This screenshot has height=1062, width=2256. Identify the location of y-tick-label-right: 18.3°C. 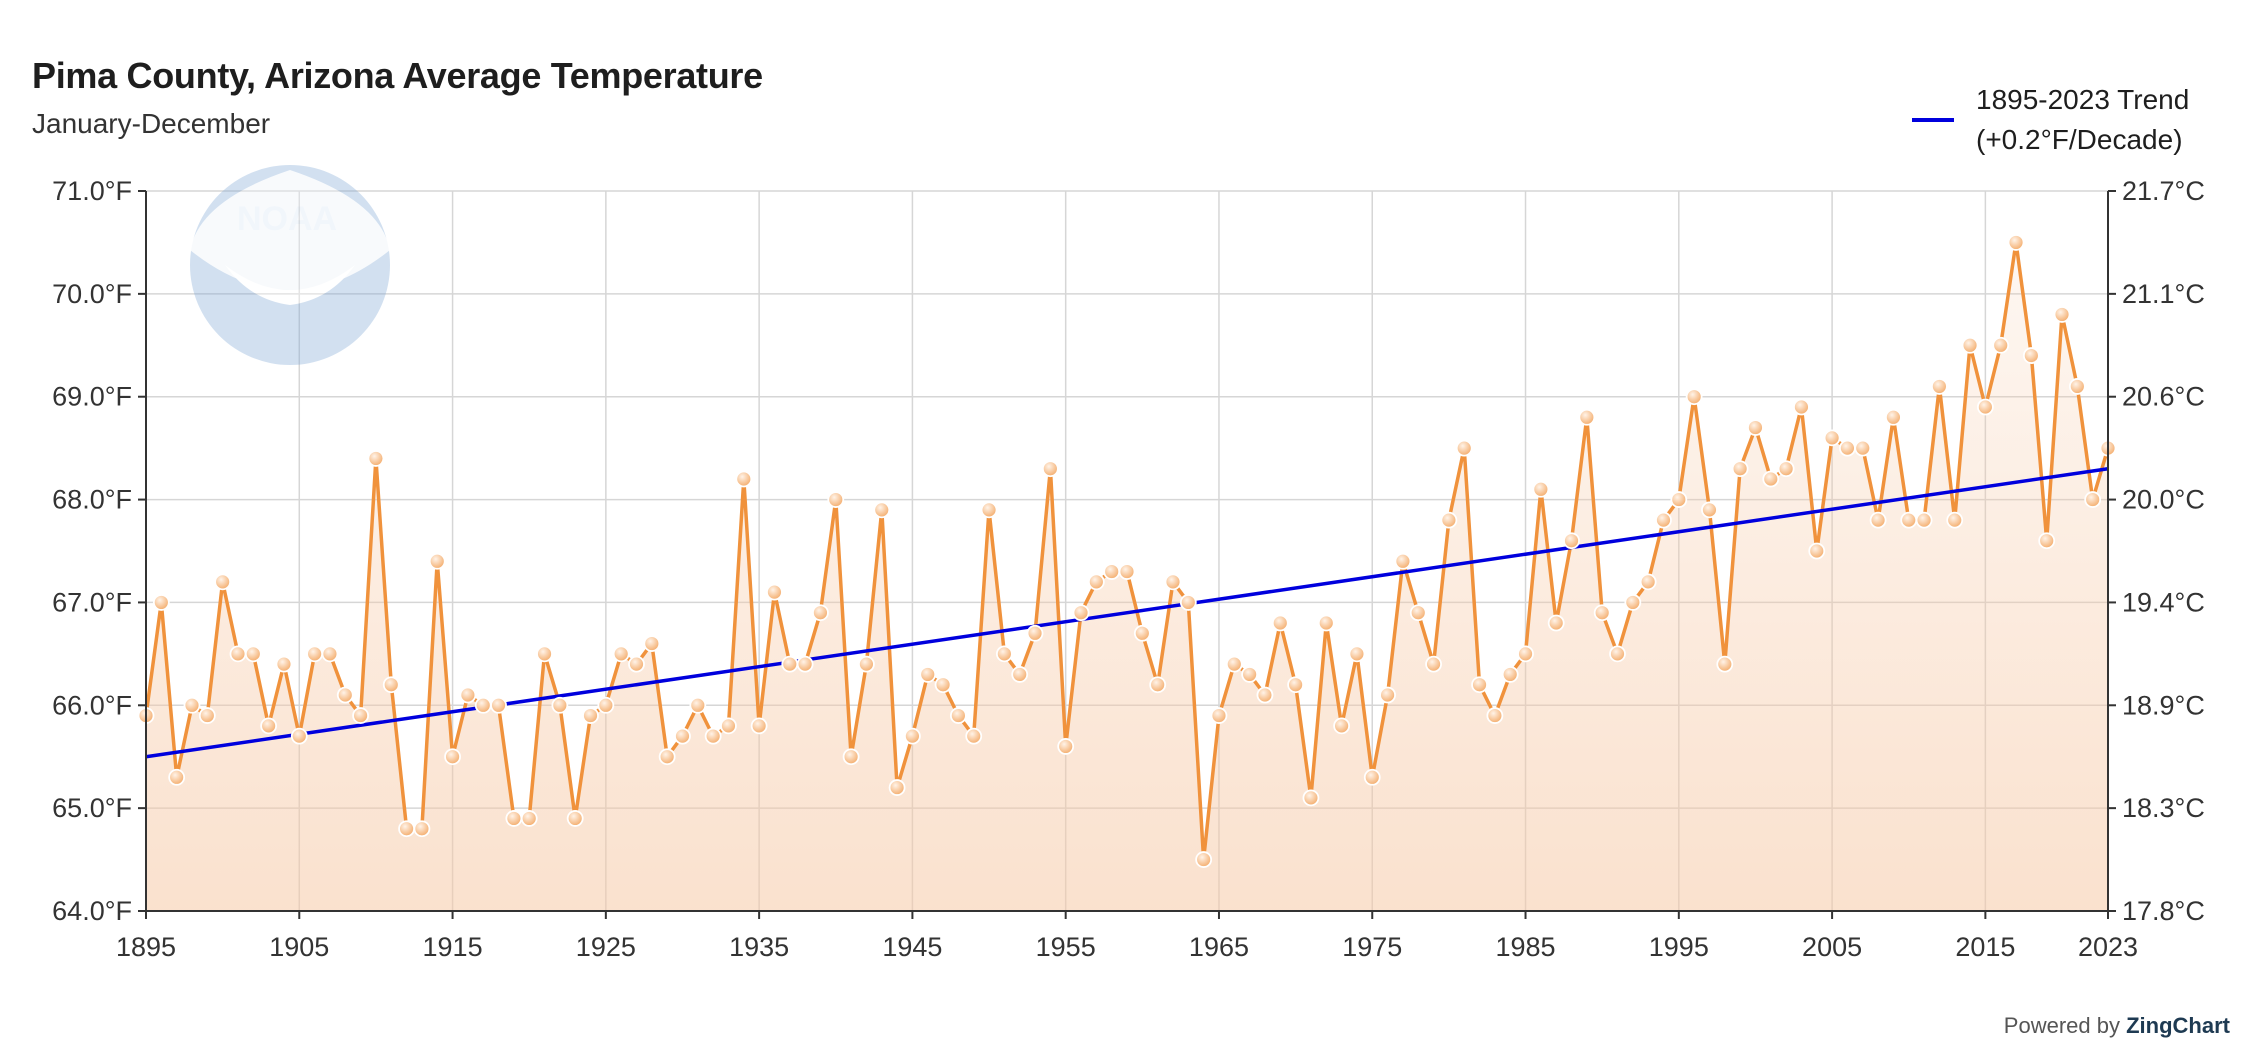
(2163, 808).